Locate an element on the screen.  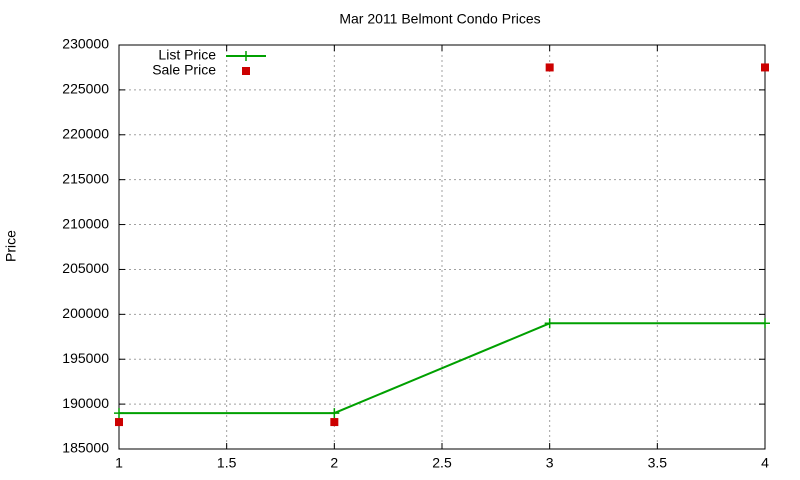
y-tick-label: 225000 is located at coordinates (85, 89).